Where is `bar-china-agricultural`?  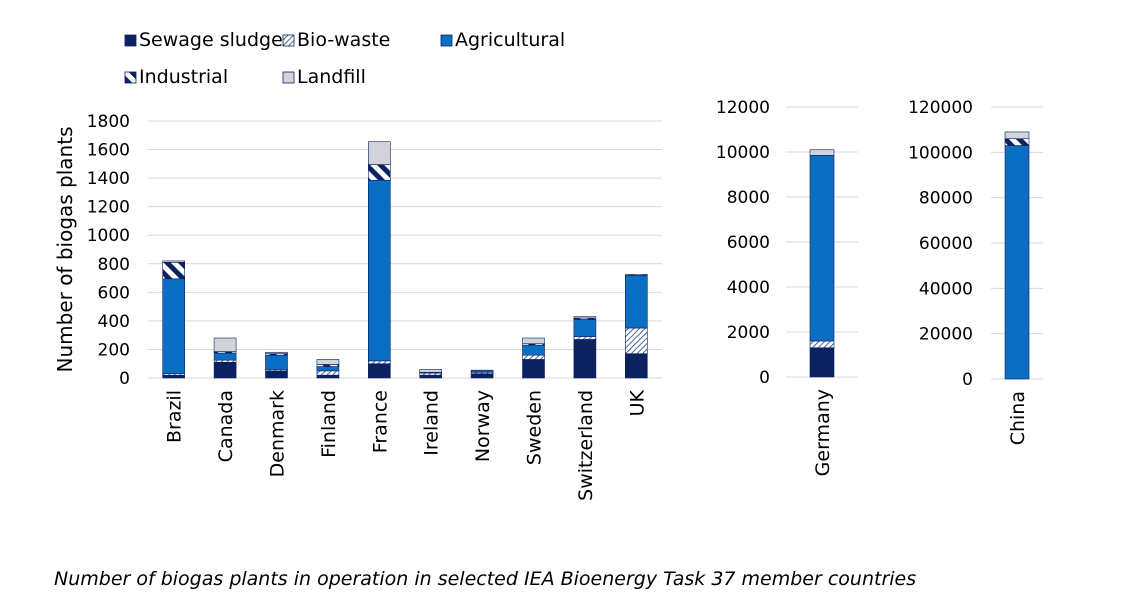
bar-china-agricultural is located at coordinates (1017, 262).